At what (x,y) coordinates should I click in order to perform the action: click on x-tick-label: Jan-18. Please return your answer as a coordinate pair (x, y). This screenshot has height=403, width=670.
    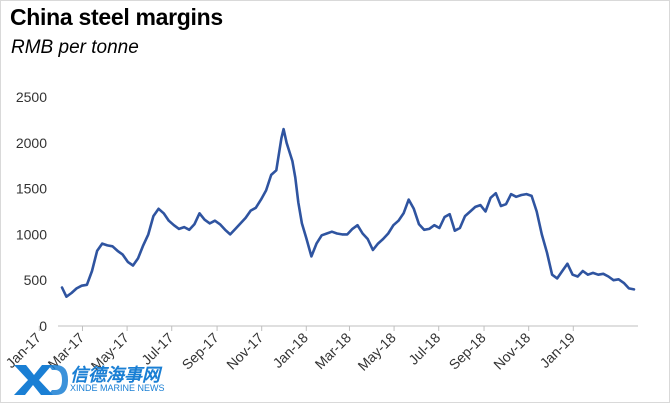
    Looking at the image, I should click on (290, 350).